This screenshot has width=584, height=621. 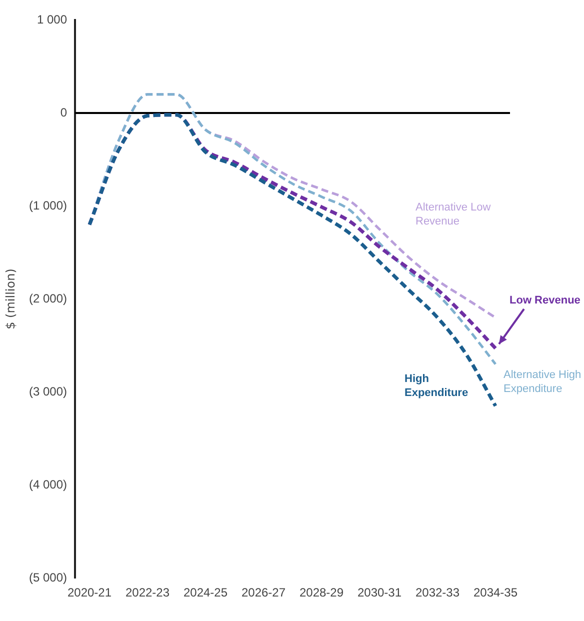 What do you see at coordinates (47, 484) in the screenshot?
I see `y-tick-label: (4 000)` at bounding box center [47, 484].